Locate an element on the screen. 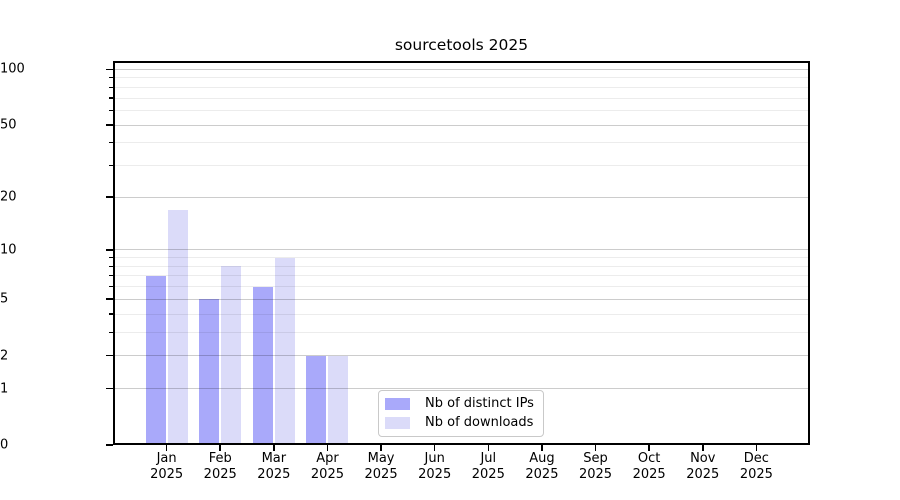 The height and width of the screenshot is (500, 900). x-tick-label-jan: Jan 2025 is located at coordinates (167, 466).